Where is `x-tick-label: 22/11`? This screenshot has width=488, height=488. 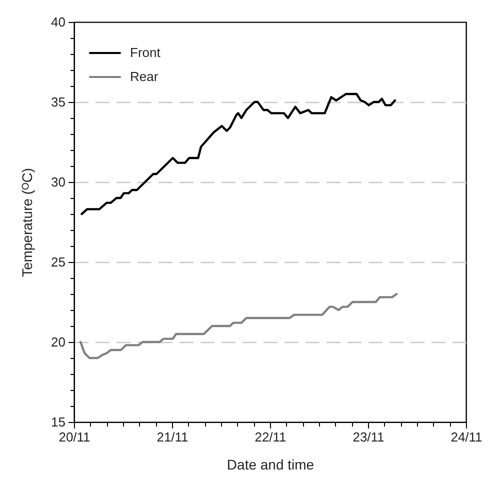 x-tick-label: 22/11 is located at coordinates (270, 437).